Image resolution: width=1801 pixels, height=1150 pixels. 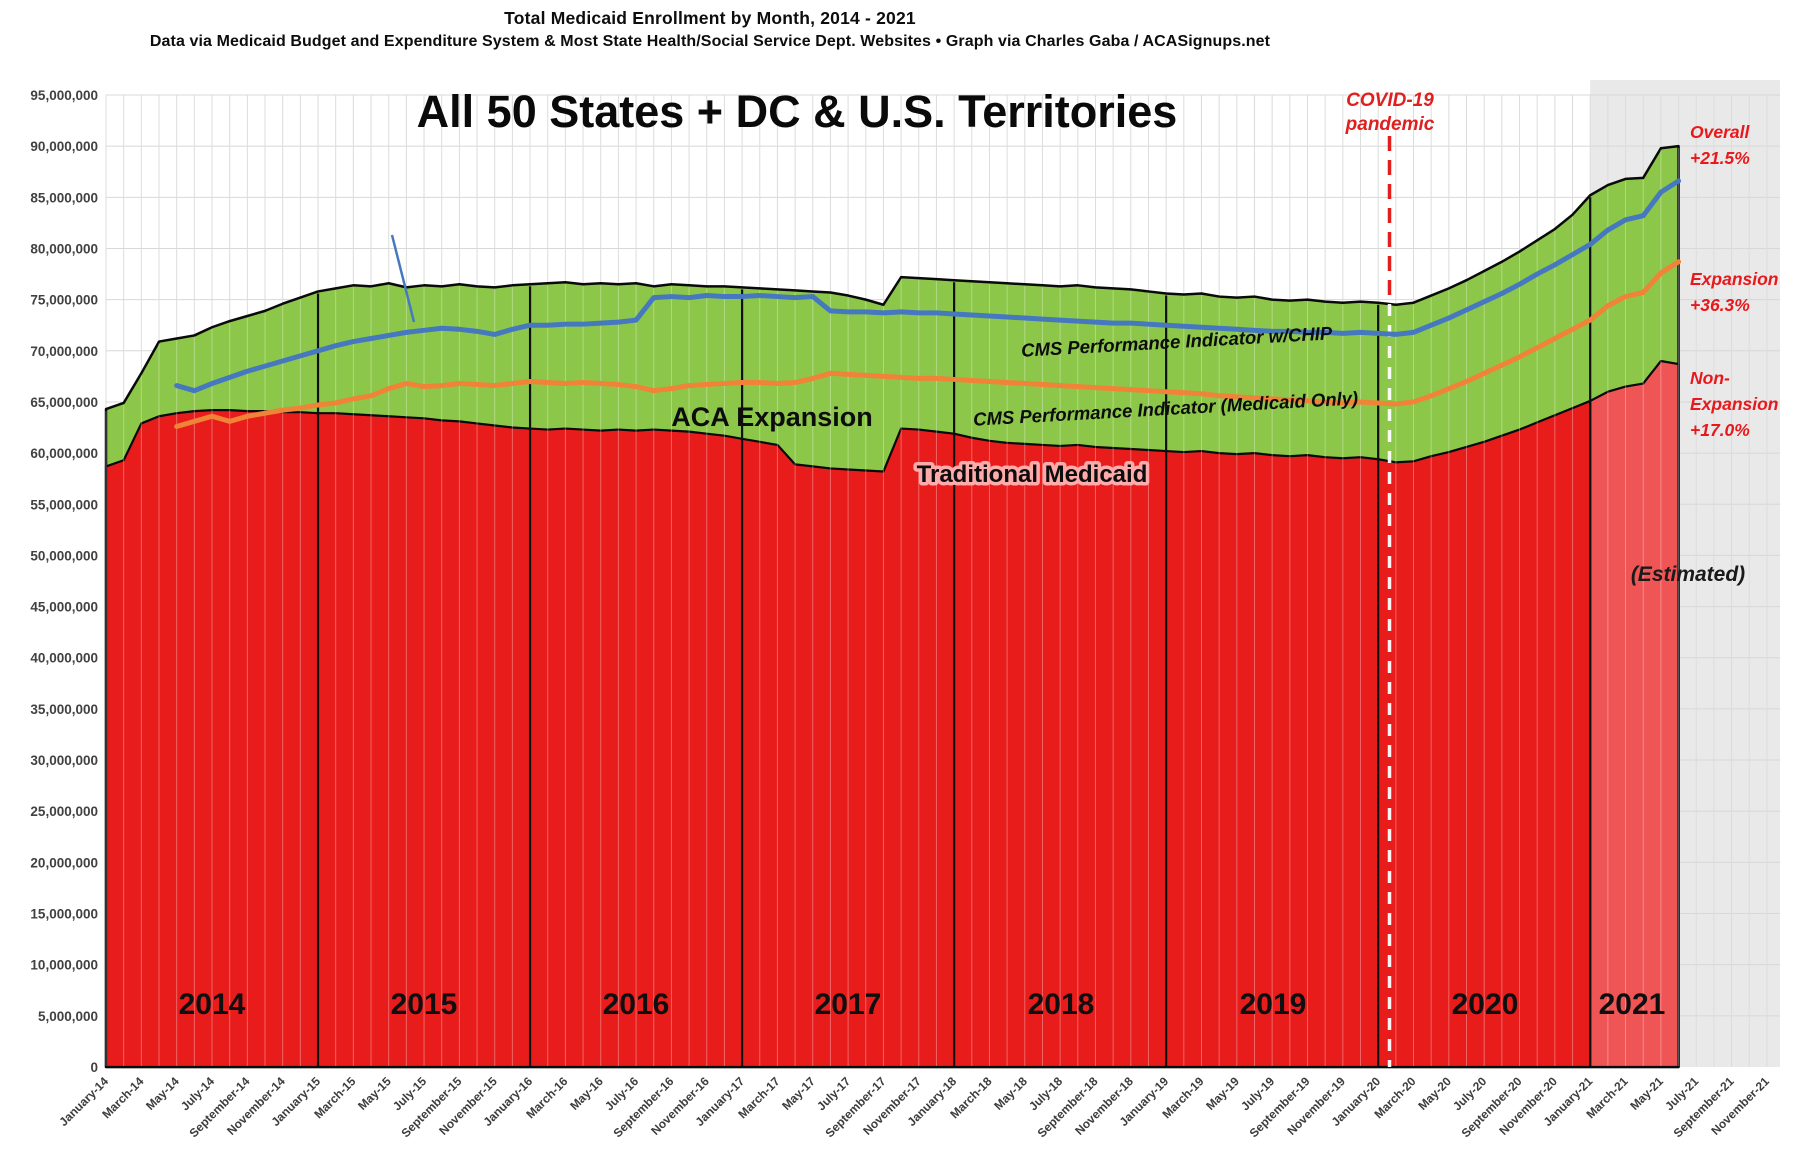 What do you see at coordinates (64, 453) in the screenshot?
I see `y-tick-label: 60,000,000` at bounding box center [64, 453].